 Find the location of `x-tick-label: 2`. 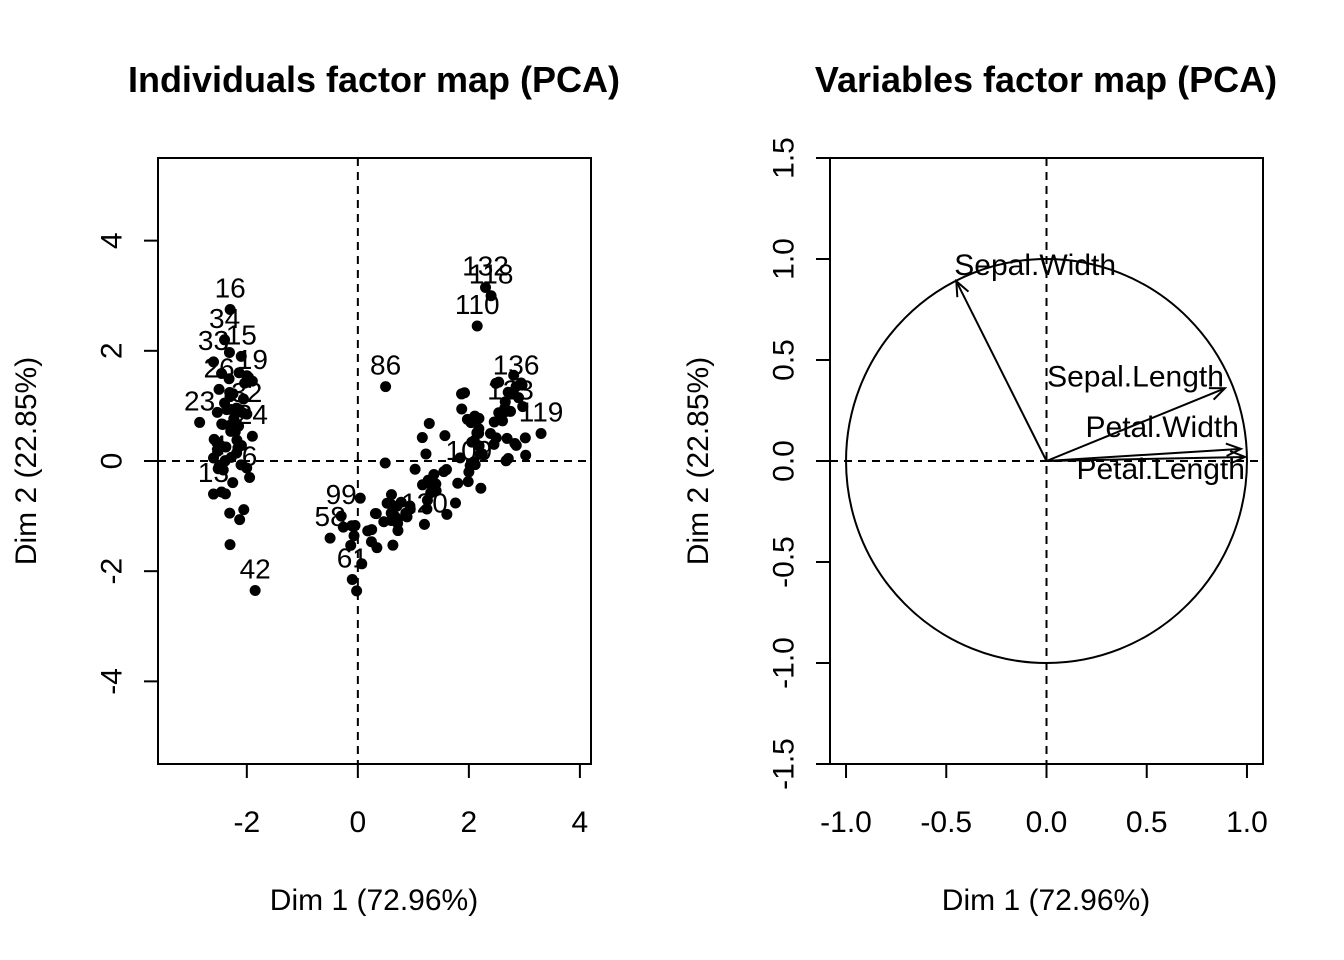

x-tick-label: 2 is located at coordinates (469, 822).